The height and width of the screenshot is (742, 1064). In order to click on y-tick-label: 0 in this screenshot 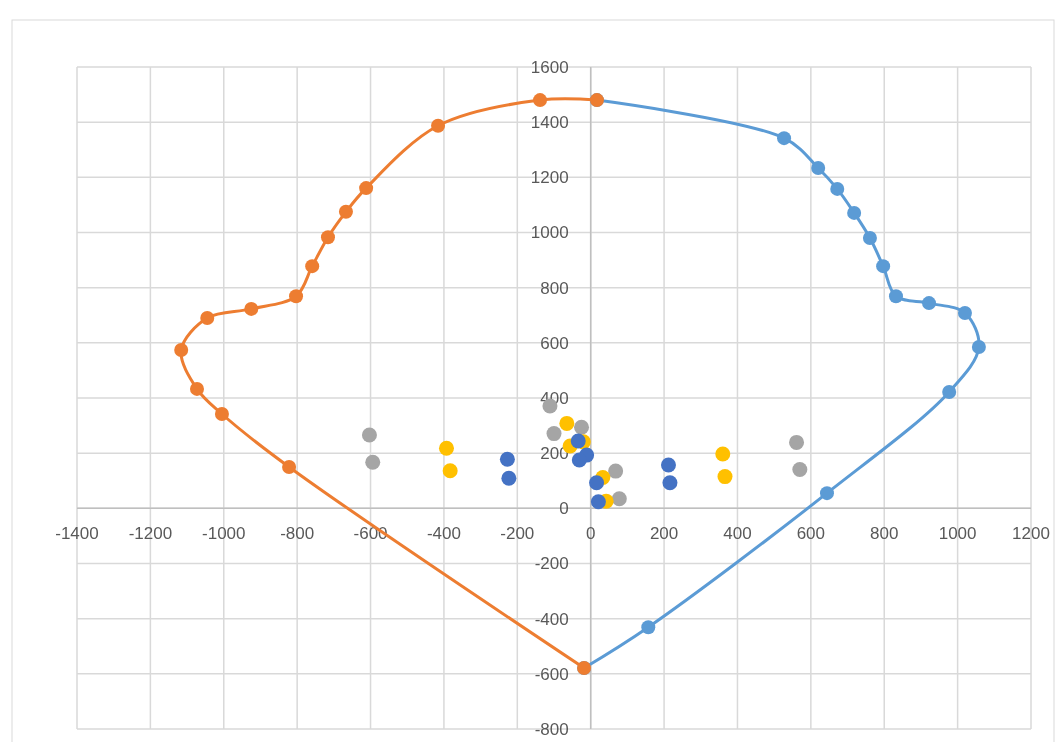, I will do `click(564, 509)`.